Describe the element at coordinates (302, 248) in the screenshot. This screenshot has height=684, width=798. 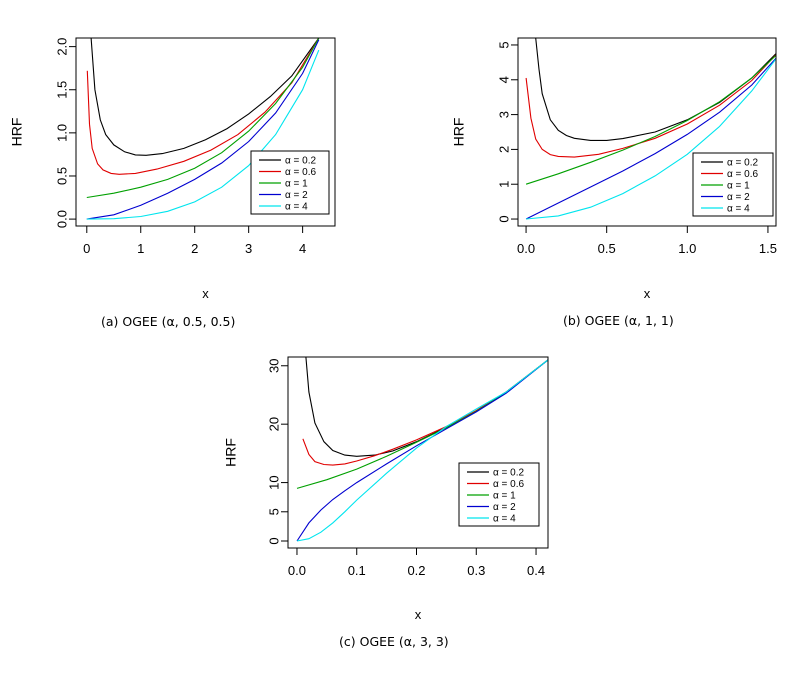
I see `x-tick-label: 4` at that location.